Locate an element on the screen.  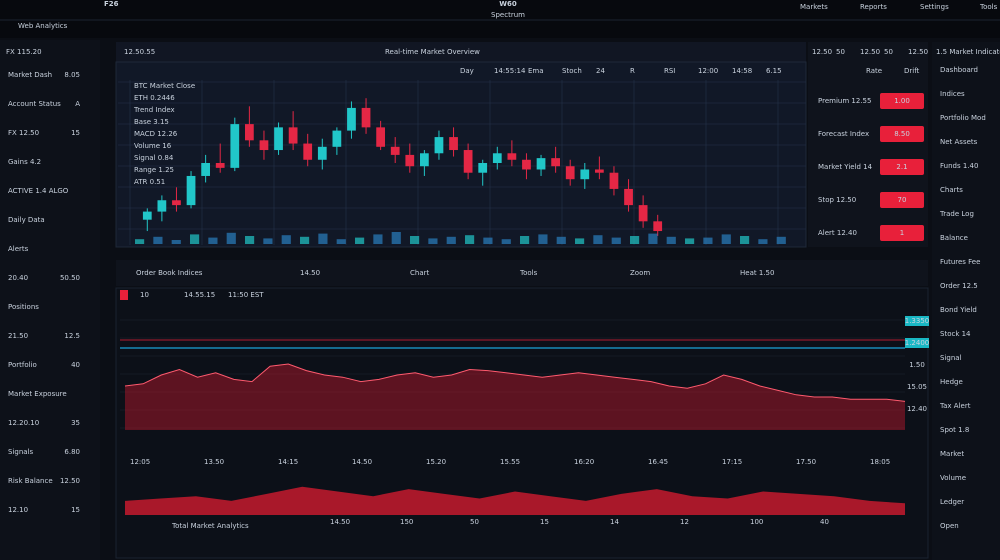
chart-tool: RSI is located at coordinates (669, 71).